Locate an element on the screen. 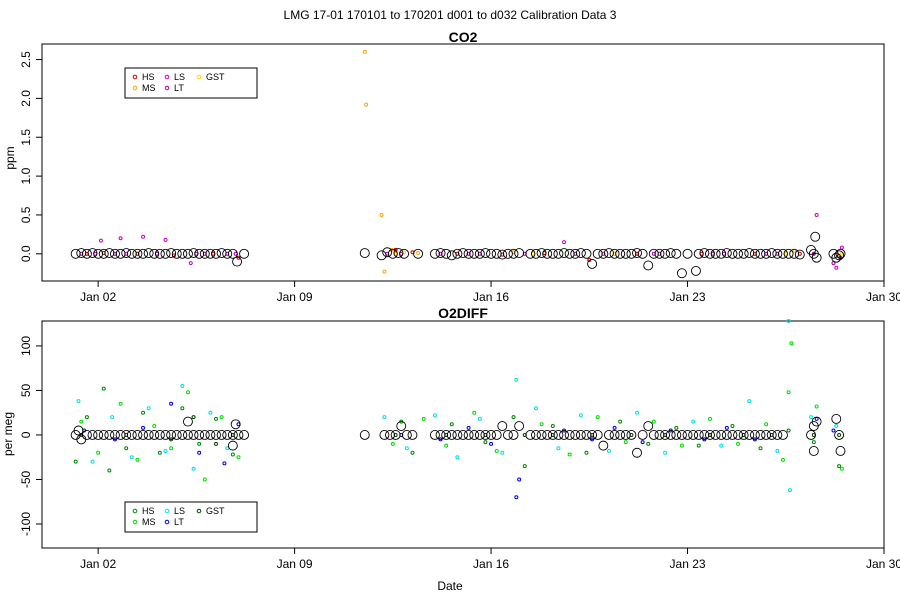 This screenshot has height=600, width=900. o2diff-legend-label-ls: LS is located at coordinates (179, 511).